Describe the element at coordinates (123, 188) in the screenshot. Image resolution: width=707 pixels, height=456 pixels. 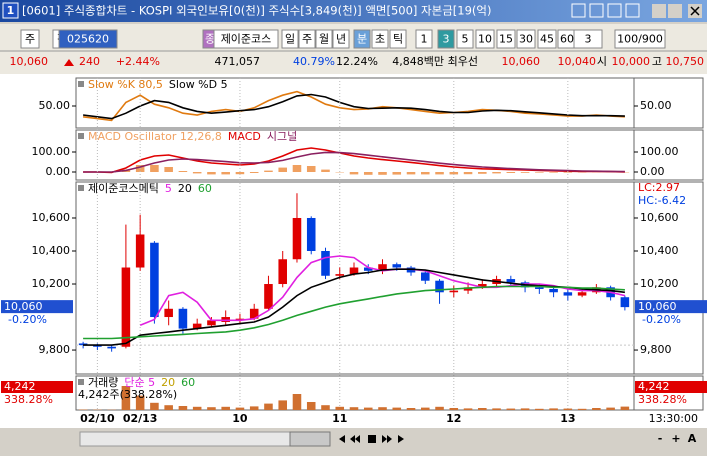
I see `legend-entry: 제이준코스메틱` at that location.